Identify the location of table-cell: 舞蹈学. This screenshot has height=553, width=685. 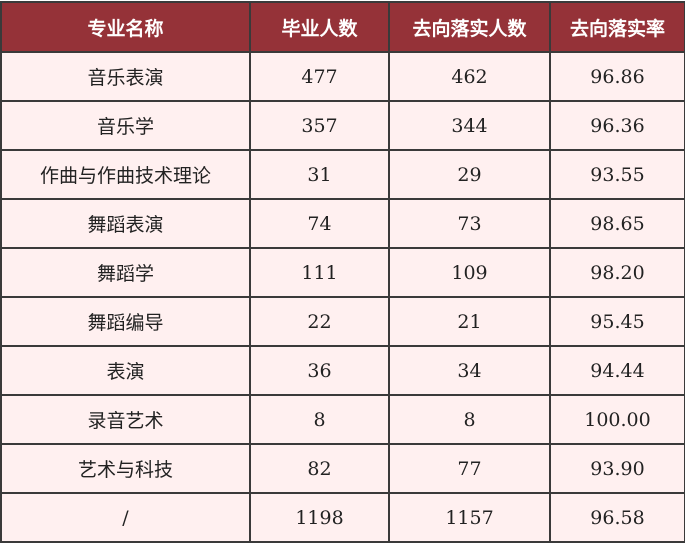
(125, 272).